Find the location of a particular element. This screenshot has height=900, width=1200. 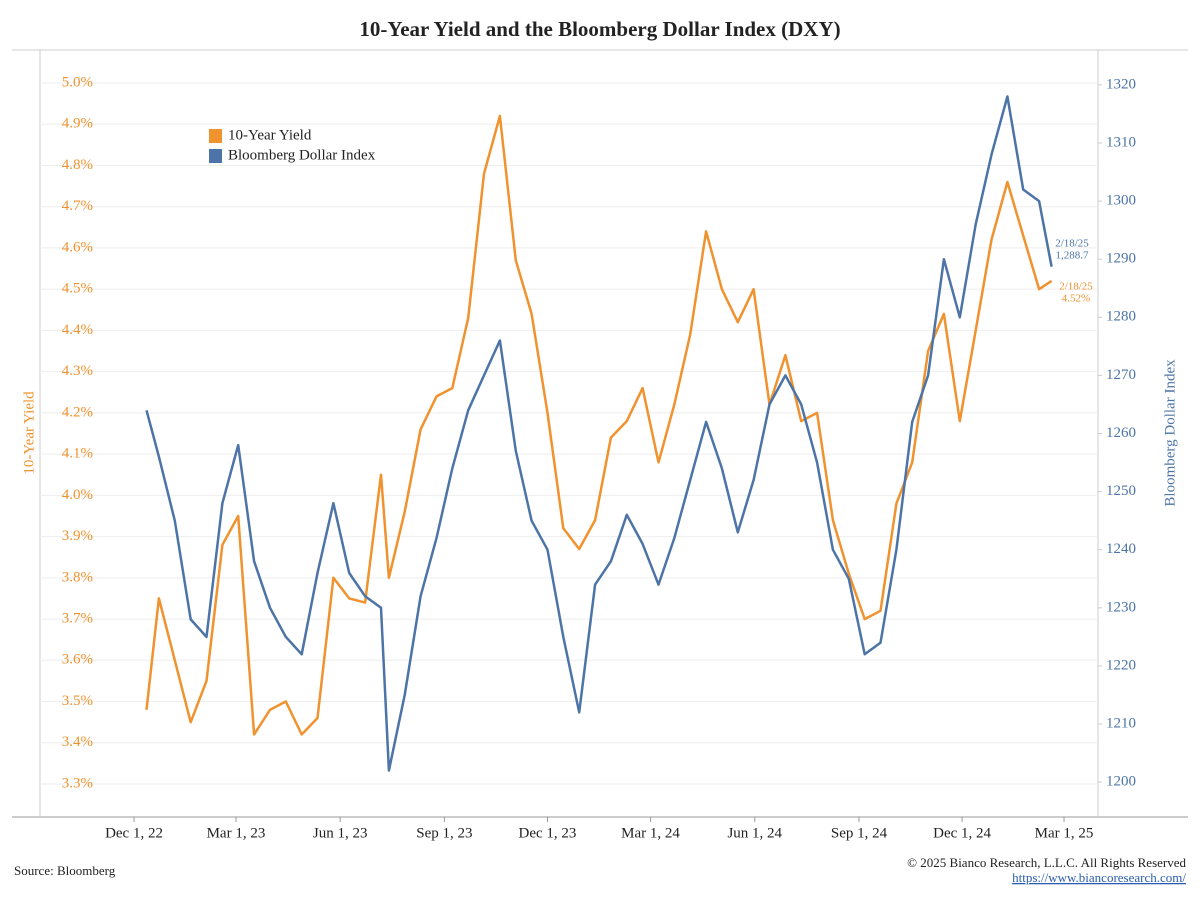

y-tick-label: 4.9% is located at coordinates (77, 124).